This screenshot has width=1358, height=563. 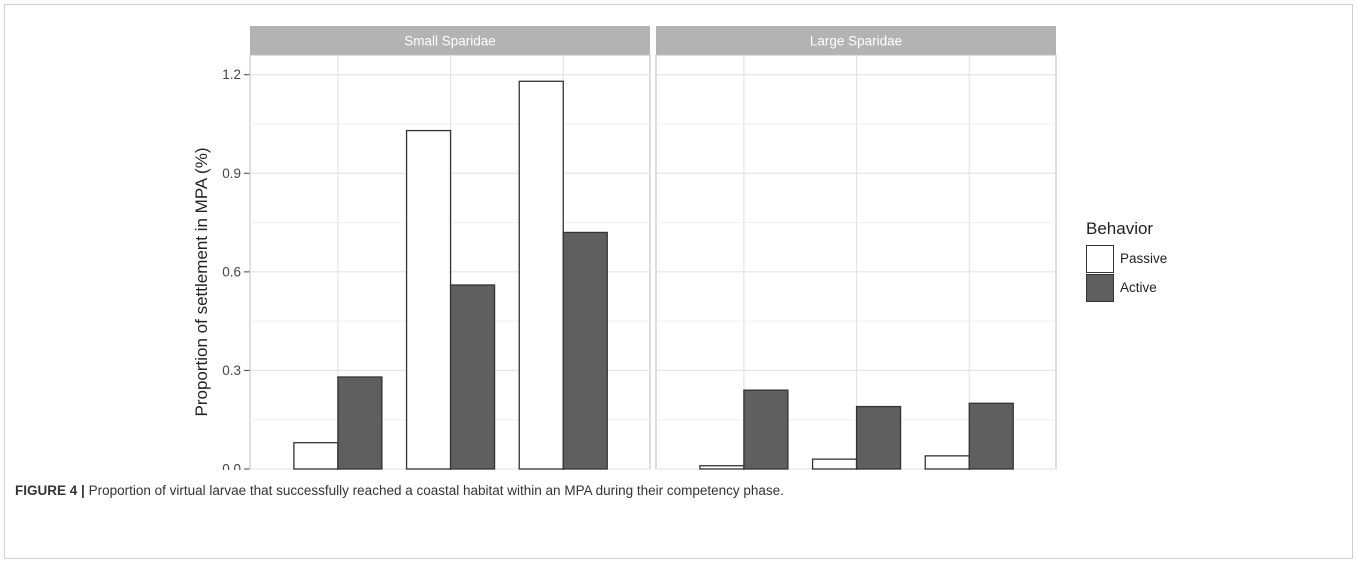 What do you see at coordinates (678, 558) in the screenshot?
I see `frame-bottom-border` at bounding box center [678, 558].